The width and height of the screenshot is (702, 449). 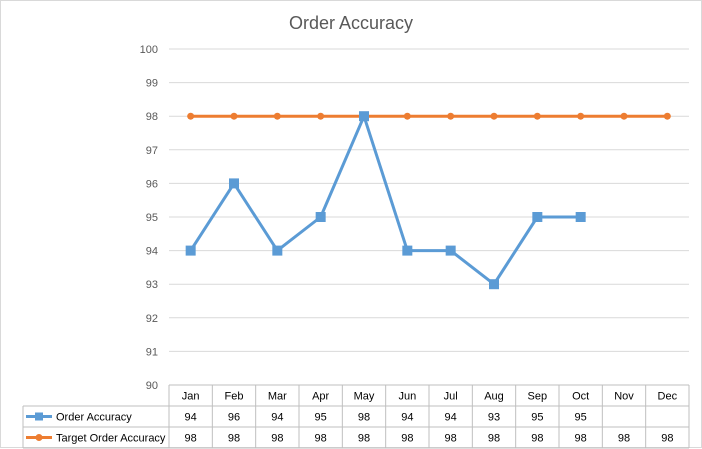 What do you see at coordinates (624, 397) in the screenshot?
I see `x-category-label: Nov` at bounding box center [624, 397].